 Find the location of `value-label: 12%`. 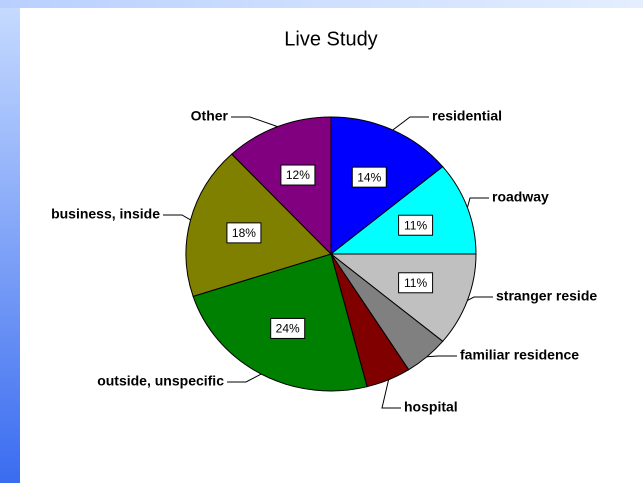

value-label: 12% is located at coordinates (298, 175).